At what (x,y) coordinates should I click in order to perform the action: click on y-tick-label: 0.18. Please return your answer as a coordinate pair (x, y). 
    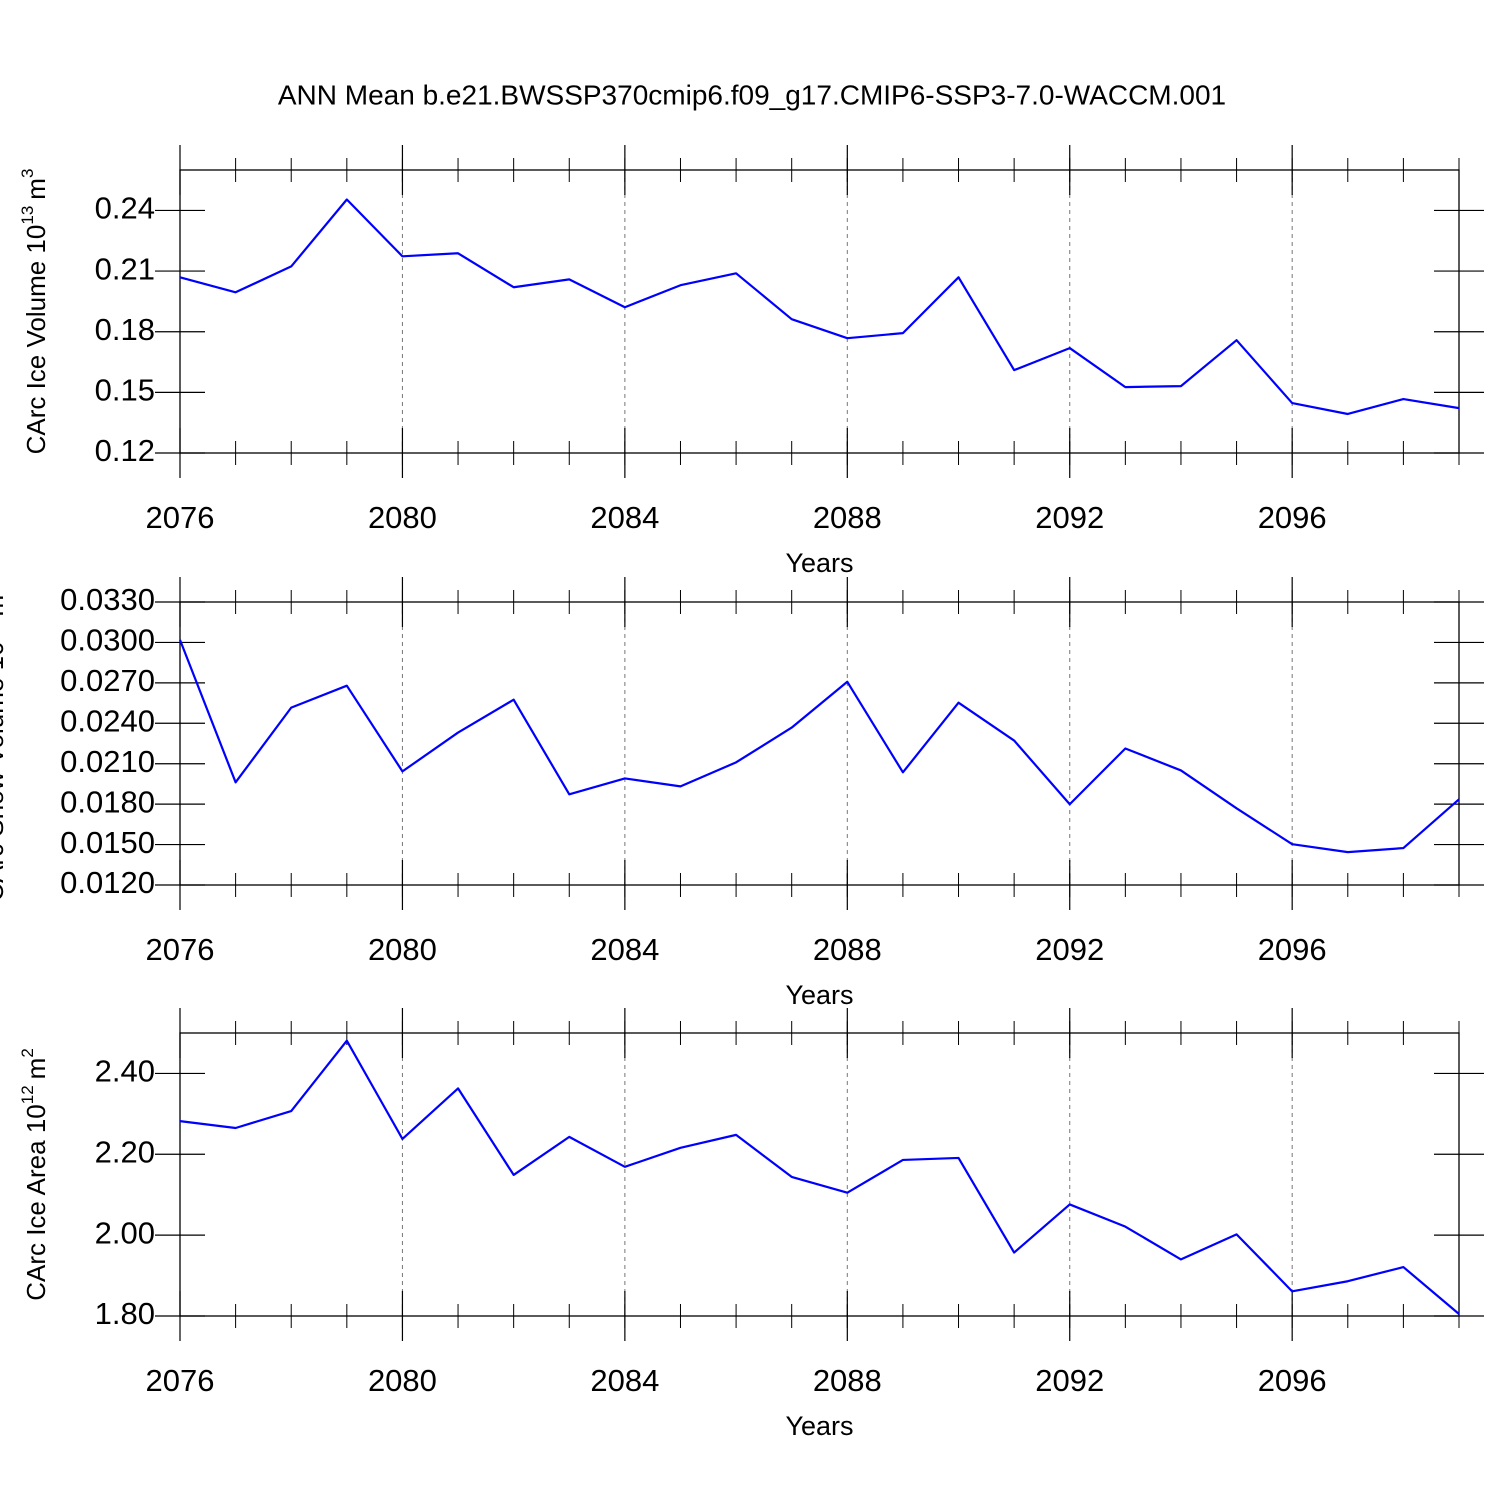
    Looking at the image, I should click on (125, 329).